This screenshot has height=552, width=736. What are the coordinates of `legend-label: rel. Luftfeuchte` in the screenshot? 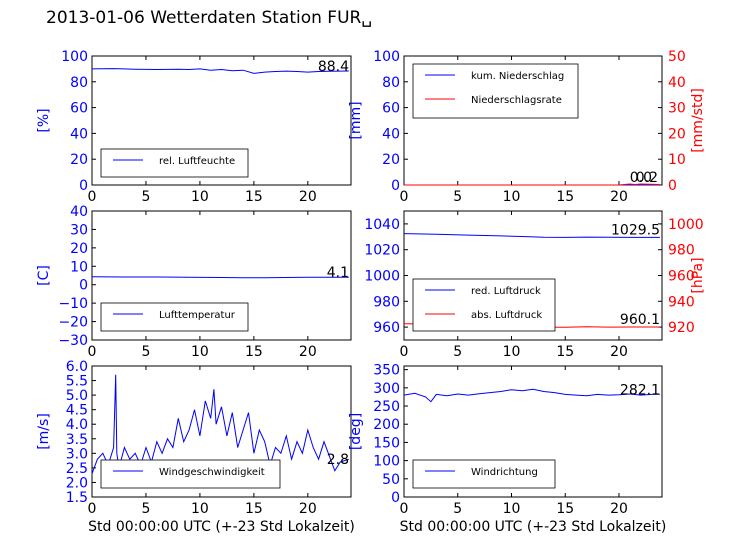 It's located at (197, 161).